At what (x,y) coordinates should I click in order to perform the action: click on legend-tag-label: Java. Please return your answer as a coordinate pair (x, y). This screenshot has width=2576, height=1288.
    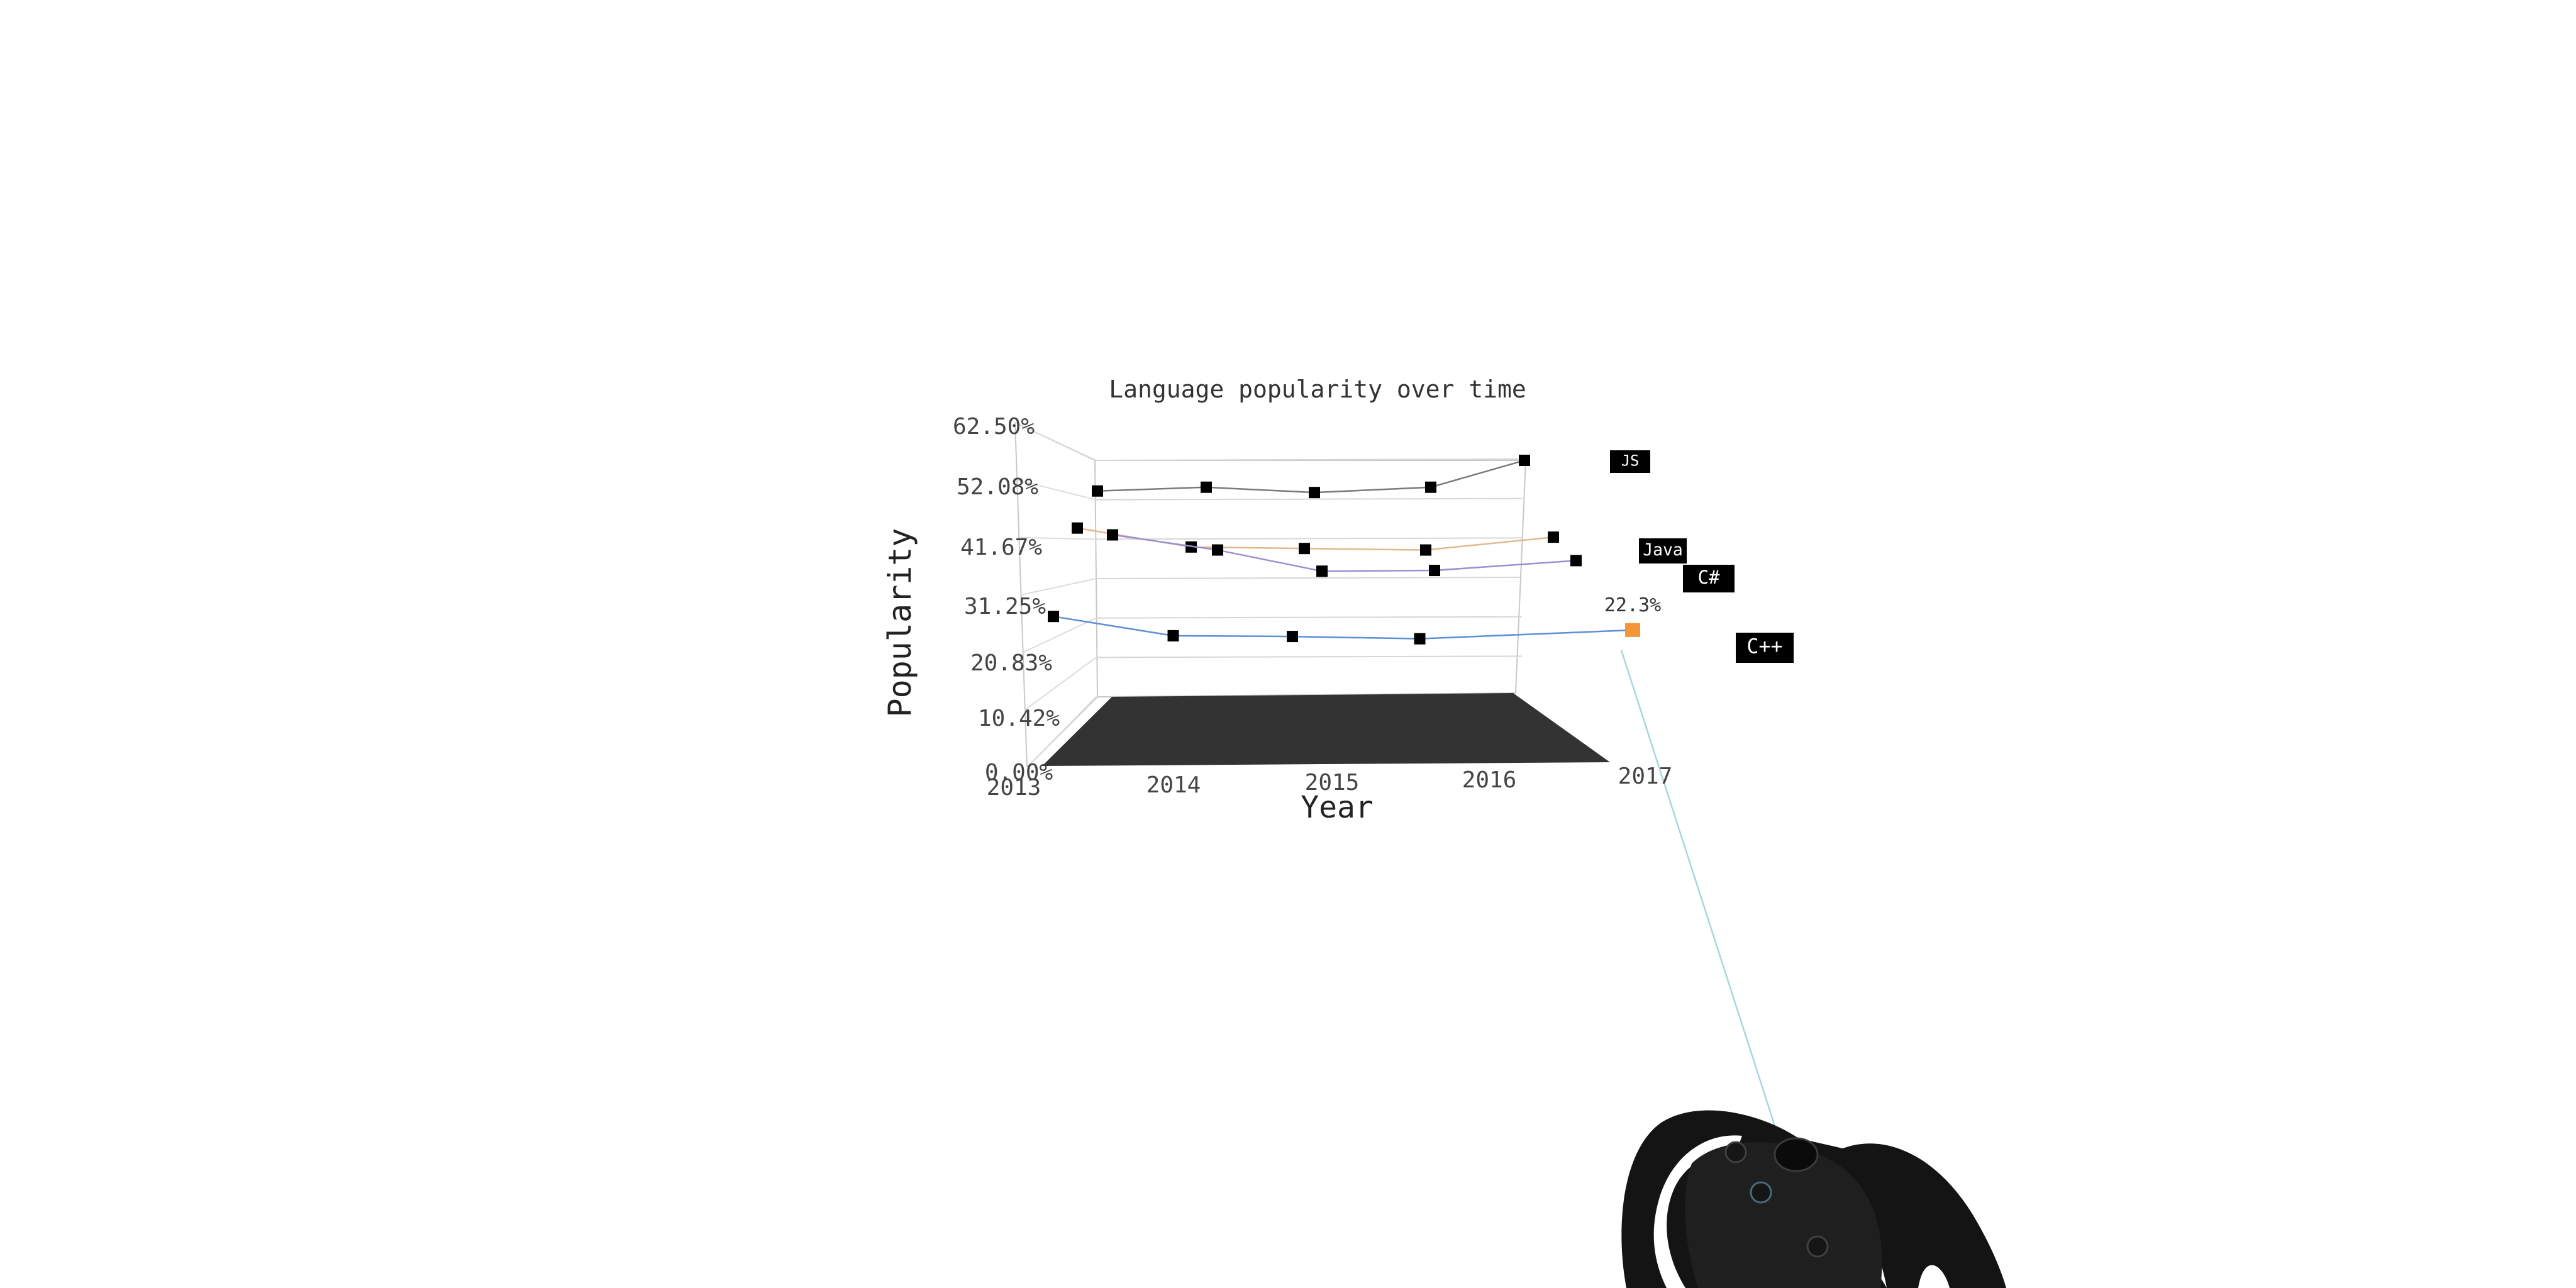
    Looking at the image, I should click on (1663, 550).